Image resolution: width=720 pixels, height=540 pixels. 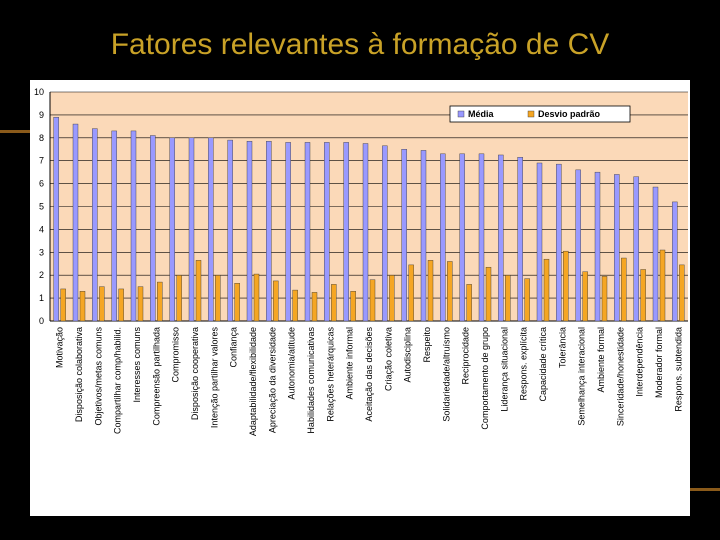 I want to click on category-label: Comportamento de grupo, so click(x=485, y=378).